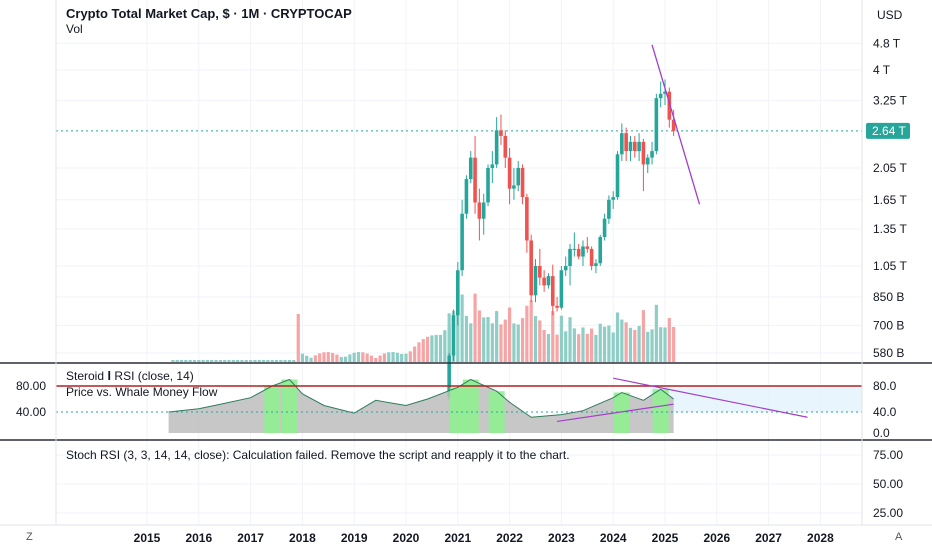 This screenshot has width=932, height=555. What do you see at coordinates (31, 386) in the screenshot?
I see `rsi-left-label: 80.00` at bounding box center [31, 386].